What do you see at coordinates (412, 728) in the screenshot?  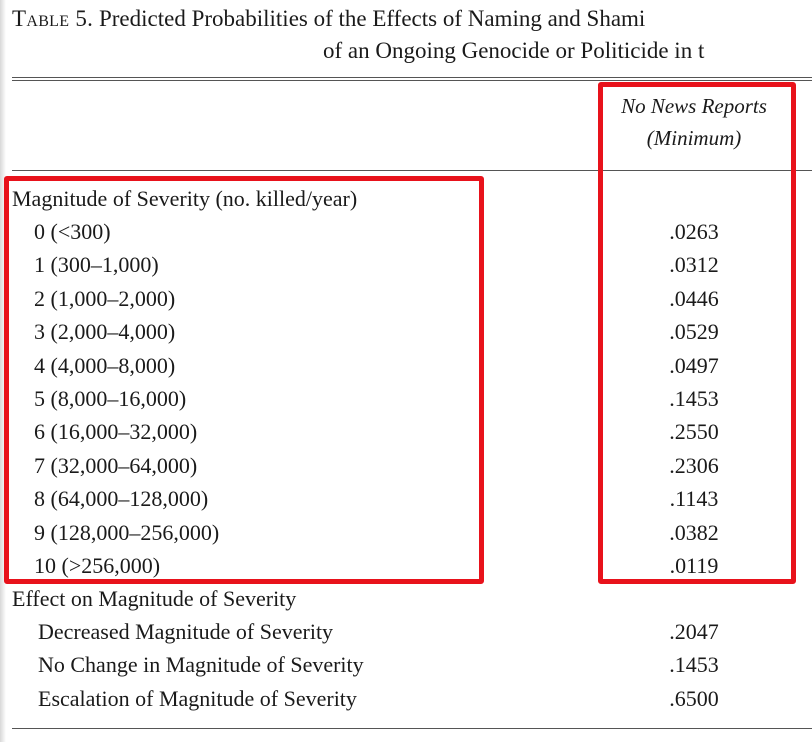 I see `bottom-rule` at bounding box center [412, 728].